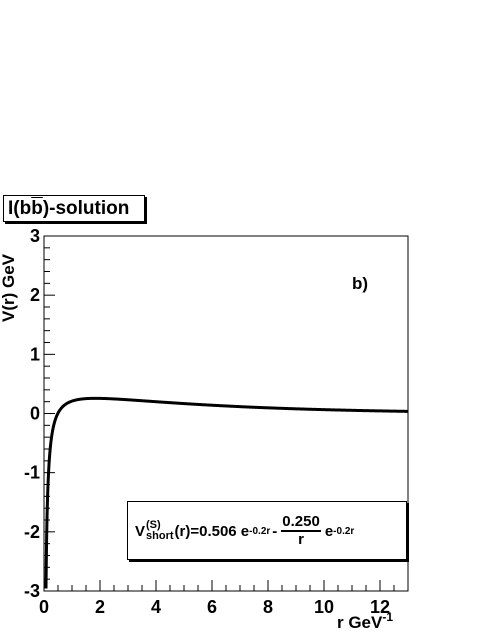 This screenshot has width=491, height=635. What do you see at coordinates (226, 585) in the screenshot?
I see `x-axis-ticks` at bounding box center [226, 585].